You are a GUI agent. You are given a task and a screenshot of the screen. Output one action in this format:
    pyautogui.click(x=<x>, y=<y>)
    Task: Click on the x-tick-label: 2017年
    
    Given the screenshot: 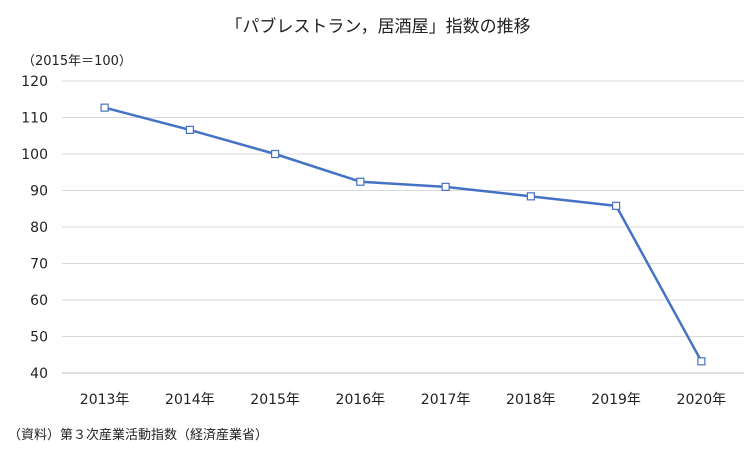 What is the action you would take?
    pyautogui.click(x=446, y=400)
    